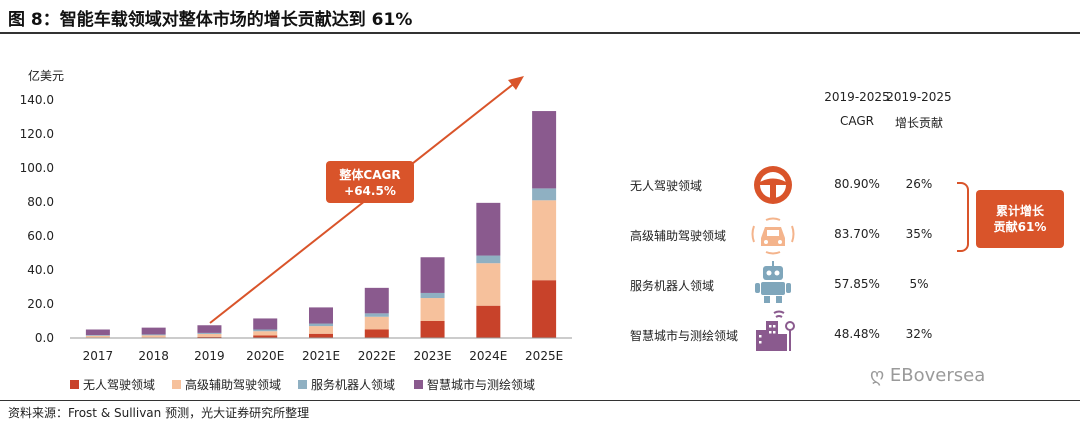 The height and width of the screenshot is (440, 1080). What do you see at coordinates (857, 97) in the screenshot?
I see `cagr-header-line1: 2019-2025` at bounding box center [857, 97].